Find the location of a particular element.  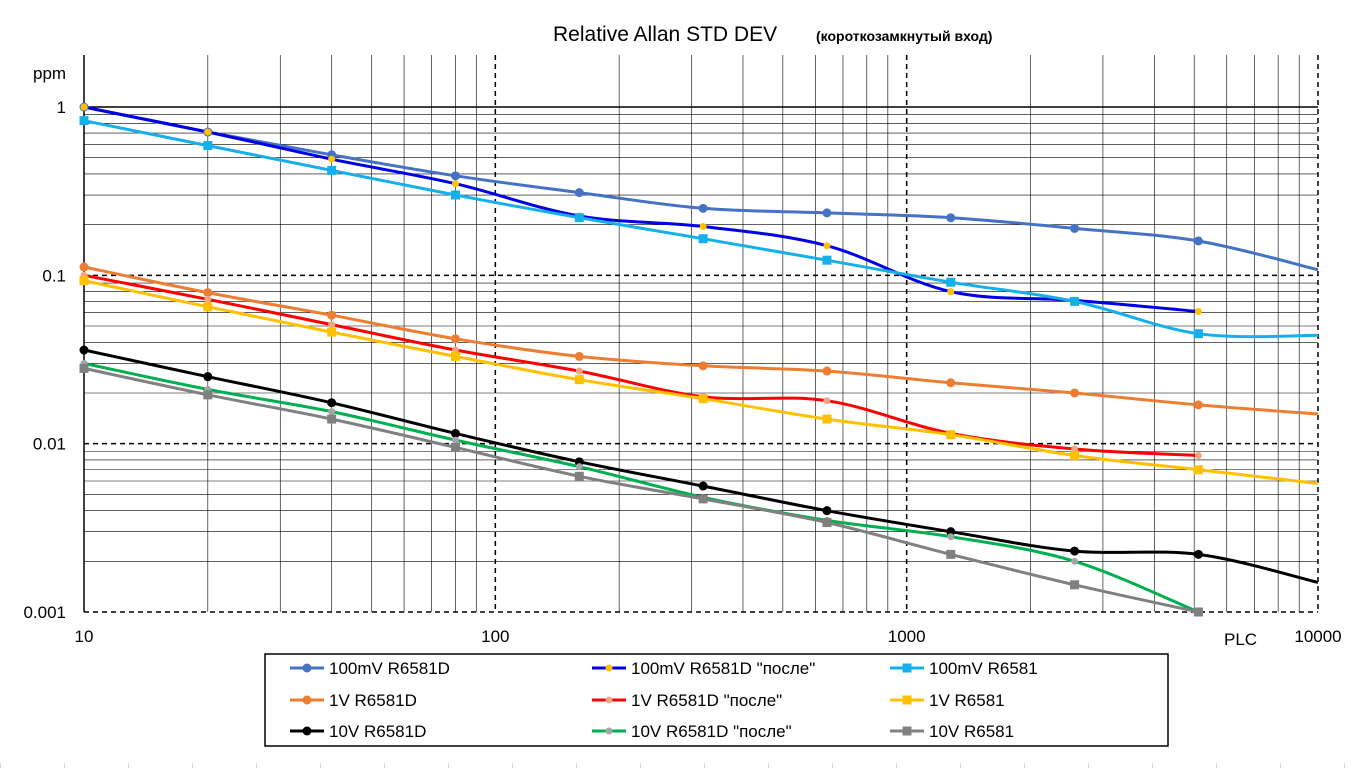

legend-item: 1V R6581 is located at coordinates (947, 700).